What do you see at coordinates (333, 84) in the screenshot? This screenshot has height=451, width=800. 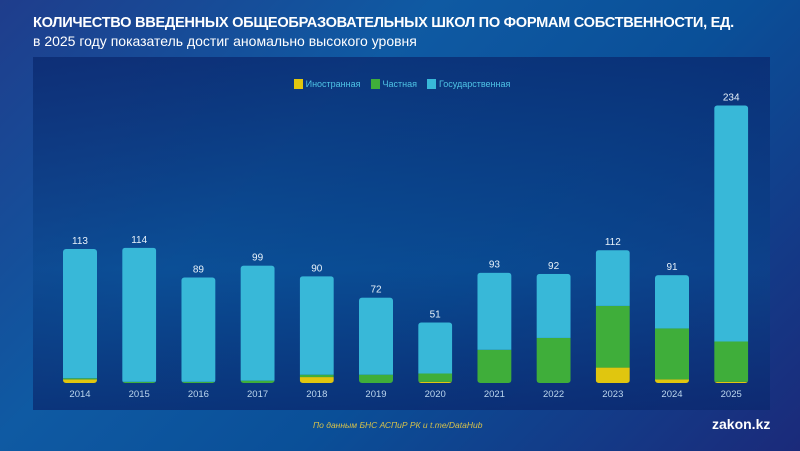 I see `legend-label: Иностранная` at bounding box center [333, 84].